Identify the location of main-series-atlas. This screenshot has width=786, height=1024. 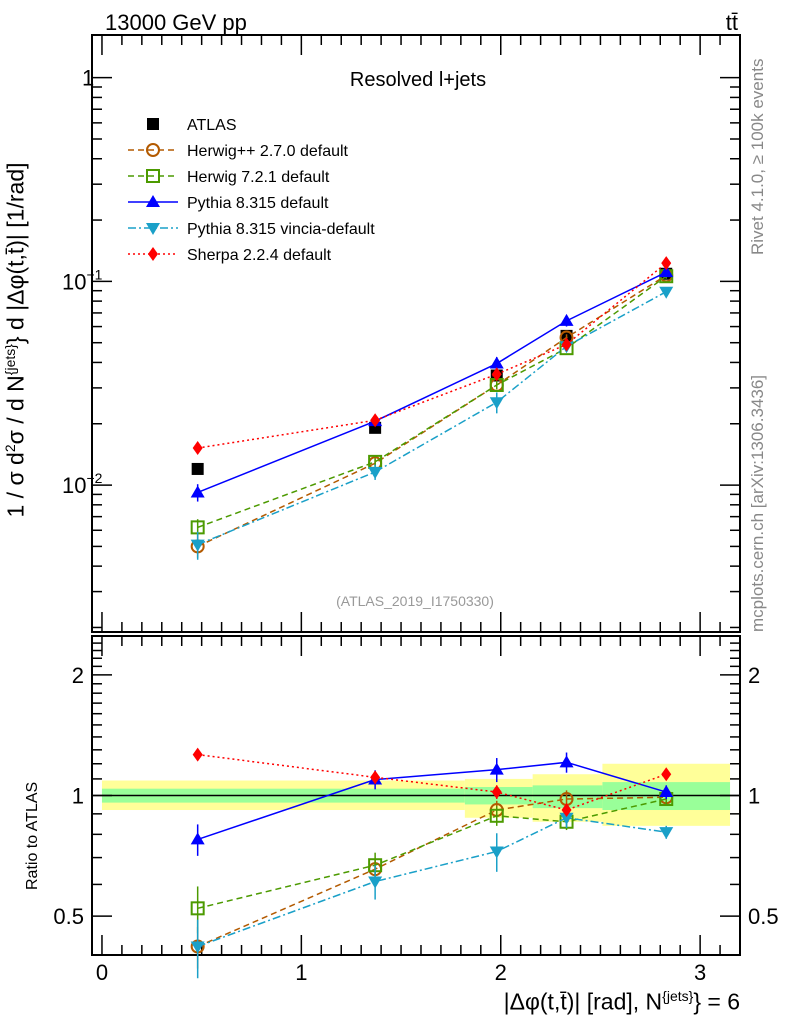
(432, 371).